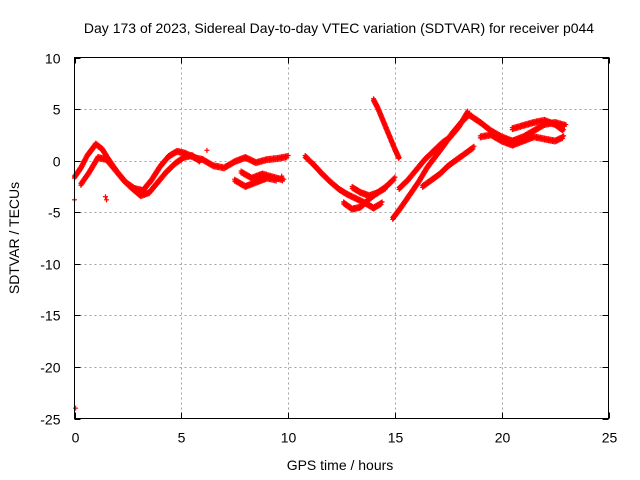  I want to click on data-point-track-k, so click(468, 111).